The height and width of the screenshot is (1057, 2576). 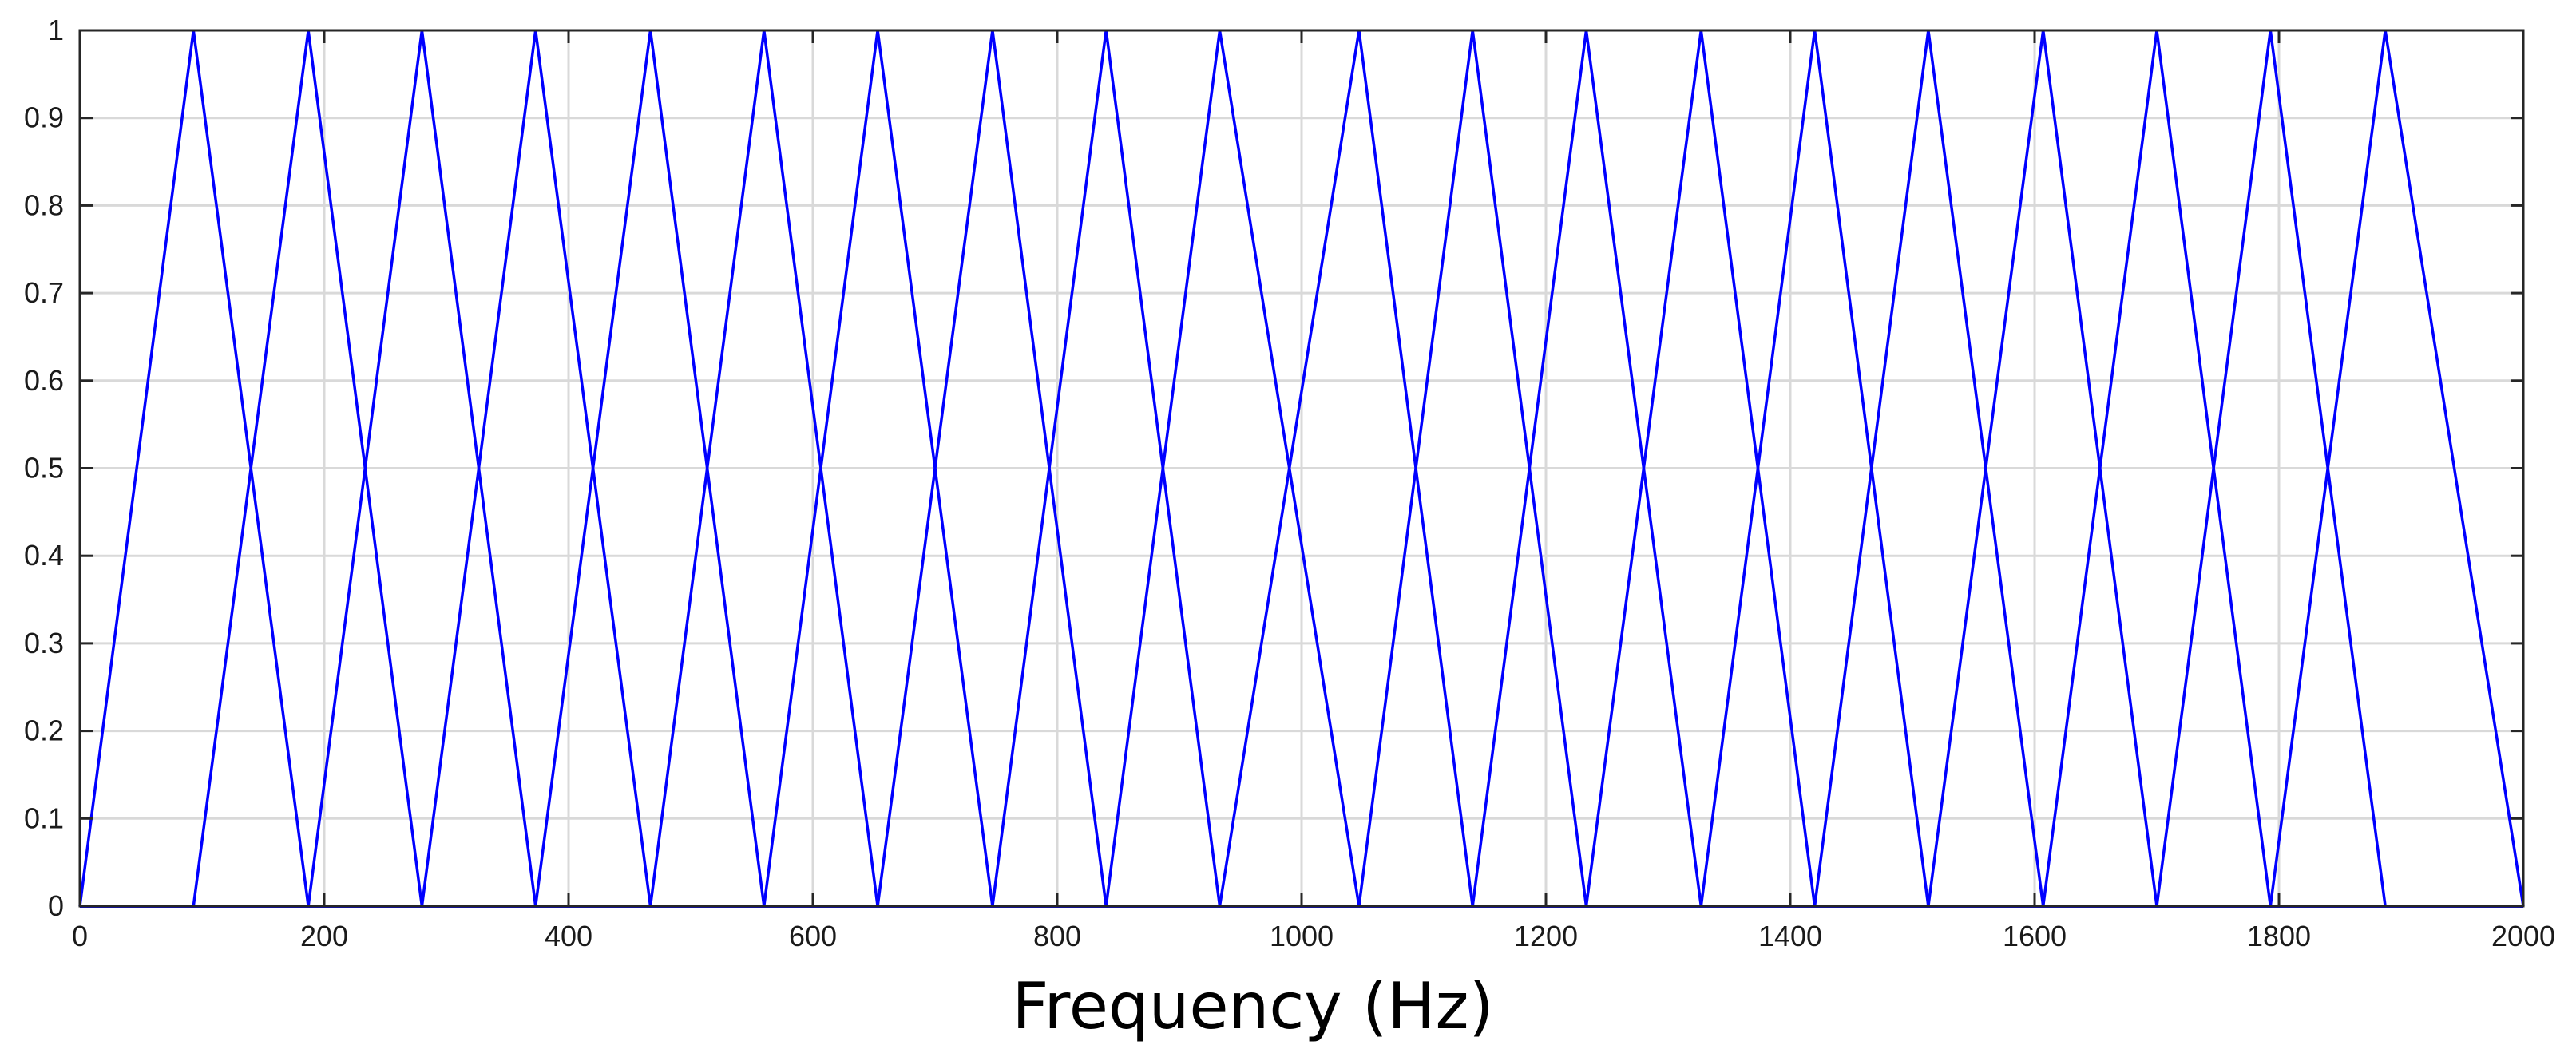 I want to click on y-tick-label: 0.3, so click(x=44, y=643).